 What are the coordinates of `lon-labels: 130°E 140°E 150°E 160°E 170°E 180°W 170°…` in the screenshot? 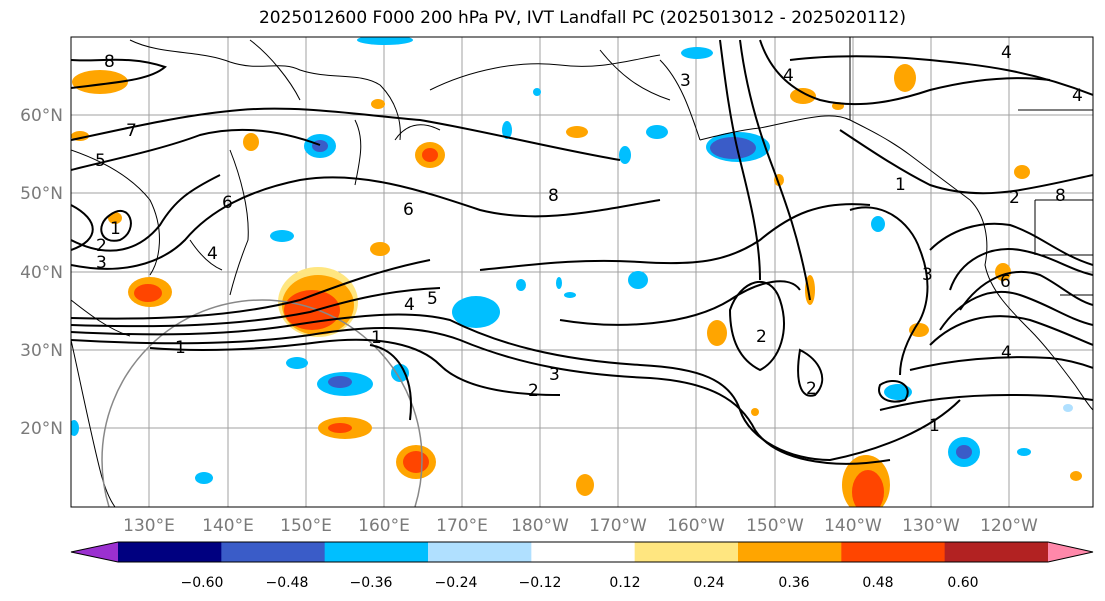 It's located at (580, 526).